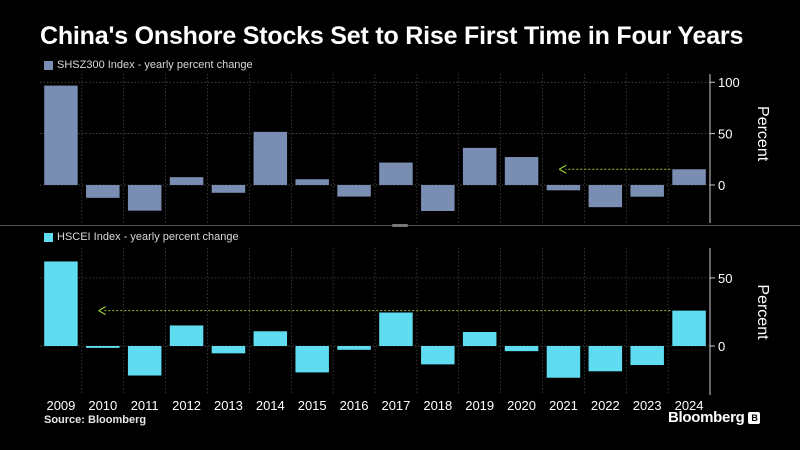  Describe the element at coordinates (270, 405) in the screenshot. I see `x-tick-label: 2014` at that location.